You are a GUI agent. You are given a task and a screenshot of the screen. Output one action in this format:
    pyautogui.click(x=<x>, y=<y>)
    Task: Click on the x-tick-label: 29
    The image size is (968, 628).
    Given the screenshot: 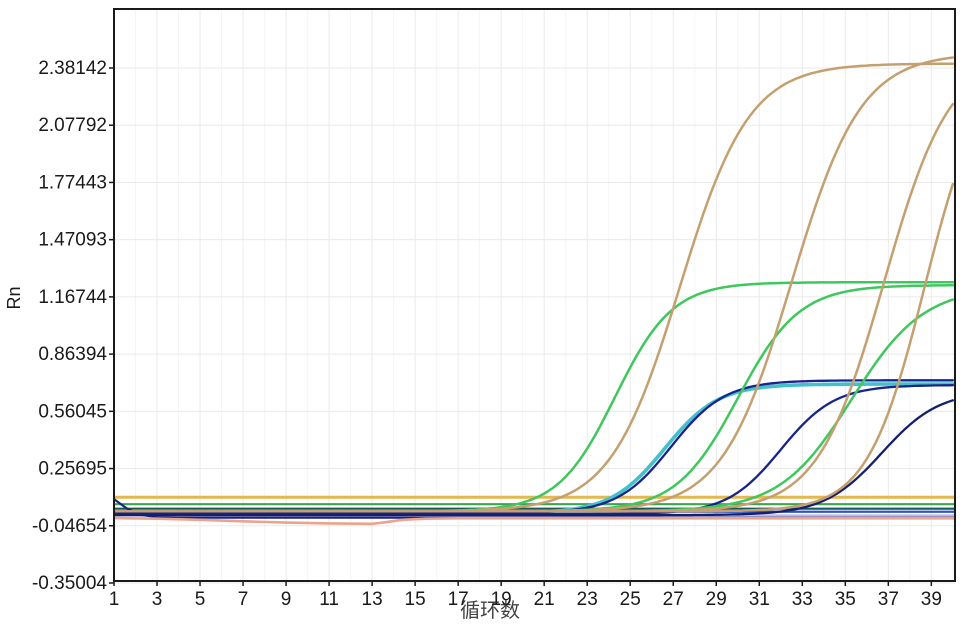 What is the action you would take?
    pyautogui.click(x=716, y=599)
    